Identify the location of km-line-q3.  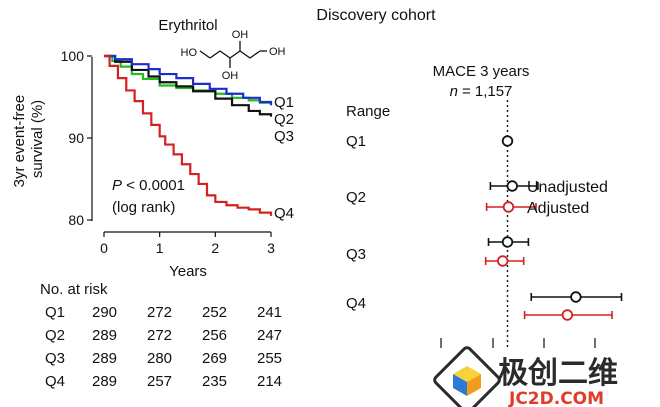
(188, 80).